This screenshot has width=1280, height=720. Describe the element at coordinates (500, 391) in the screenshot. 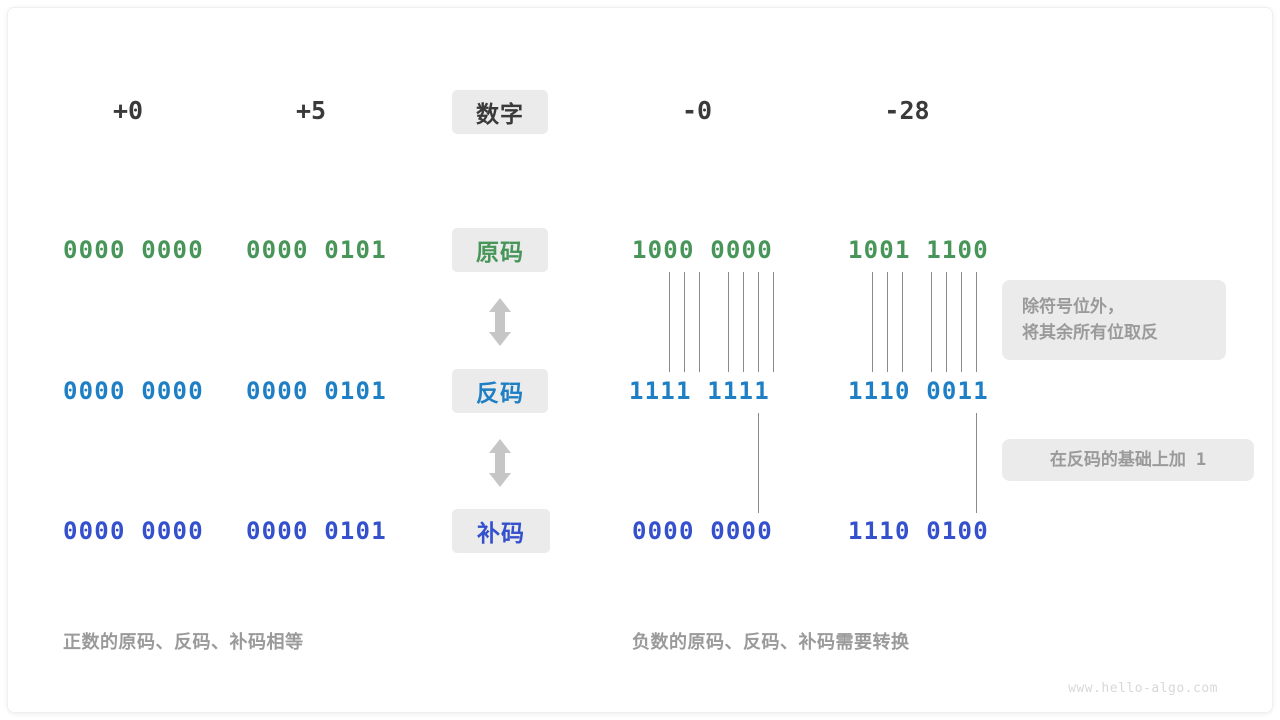

I see `row-label-ones-complement: 反码` at that location.